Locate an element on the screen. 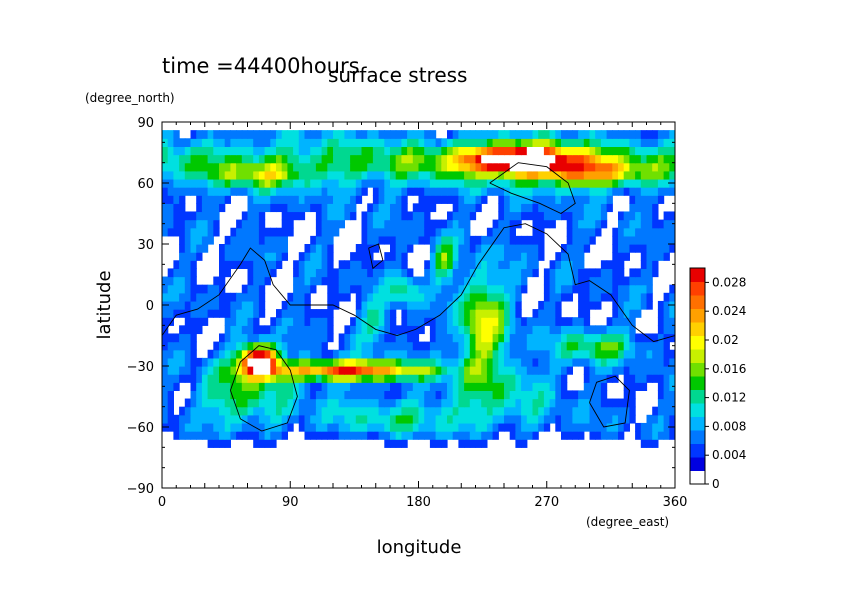 Image resolution: width=842 pixels, height=595 pixels. x-tick-label: 0 is located at coordinates (162, 502).